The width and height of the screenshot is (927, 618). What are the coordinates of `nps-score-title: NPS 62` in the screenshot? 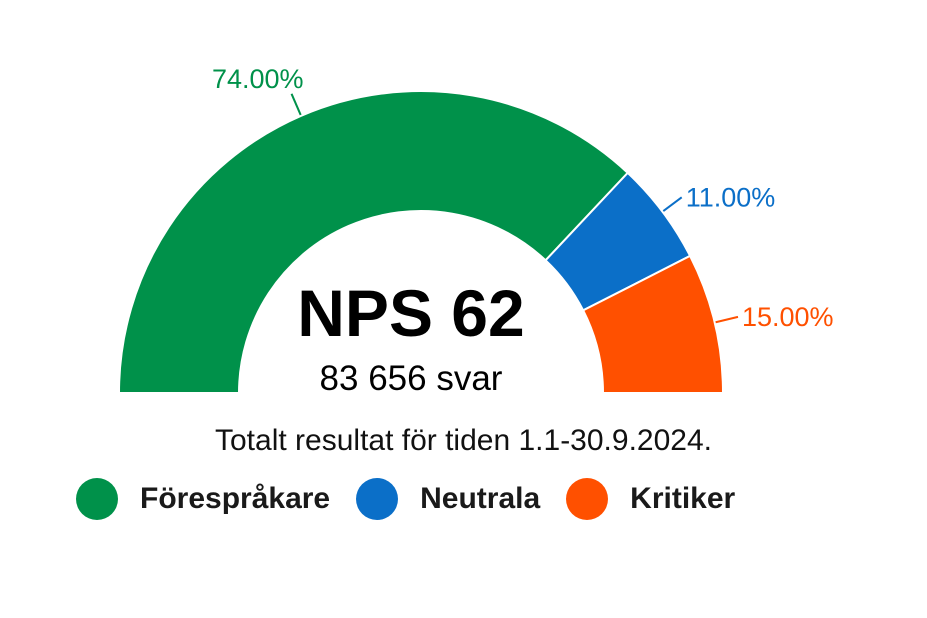 It's located at (410, 313).